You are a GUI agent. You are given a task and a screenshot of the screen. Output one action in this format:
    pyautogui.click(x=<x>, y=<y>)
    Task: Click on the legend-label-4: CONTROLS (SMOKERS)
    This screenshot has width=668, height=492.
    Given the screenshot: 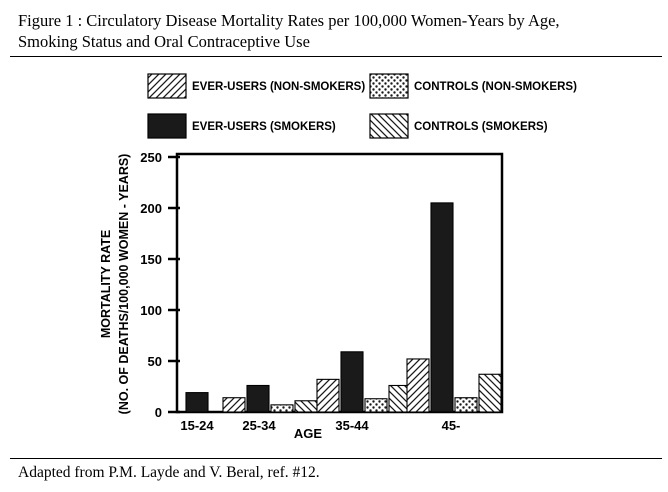 What is the action you would take?
    pyautogui.click(x=481, y=127)
    